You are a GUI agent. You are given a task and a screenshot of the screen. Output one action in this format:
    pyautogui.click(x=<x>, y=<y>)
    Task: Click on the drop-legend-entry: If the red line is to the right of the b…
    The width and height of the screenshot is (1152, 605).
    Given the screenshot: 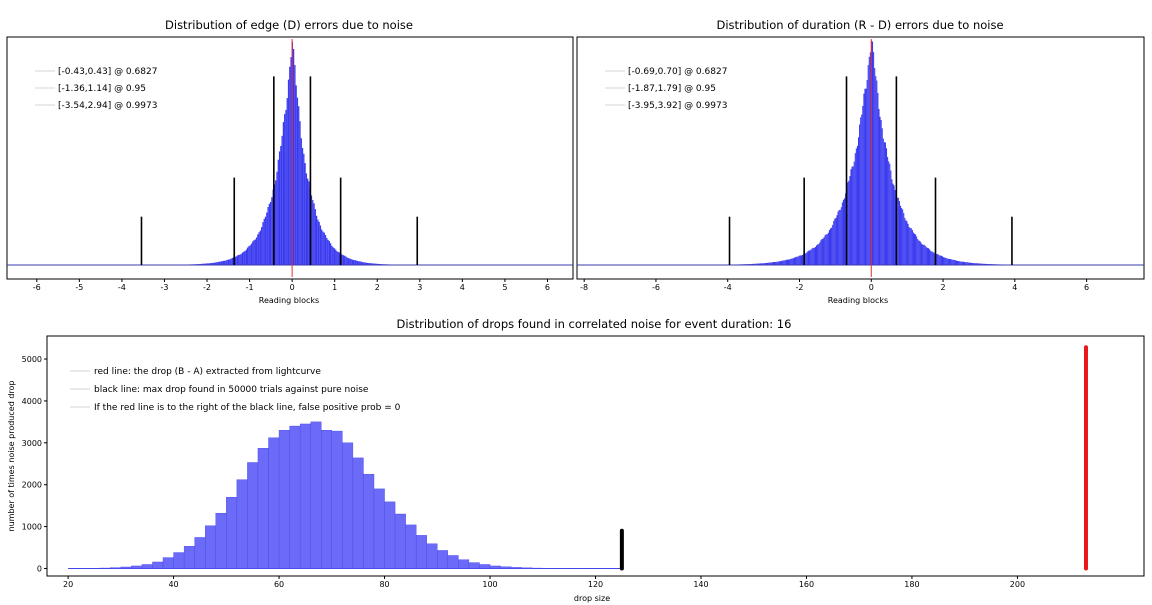 What is the action you would take?
    pyautogui.click(x=247, y=408)
    